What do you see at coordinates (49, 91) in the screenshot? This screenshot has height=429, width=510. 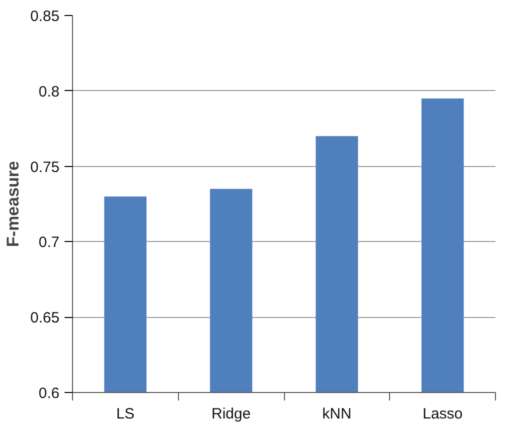 I see `y-tick-label: 0.8` at bounding box center [49, 91].